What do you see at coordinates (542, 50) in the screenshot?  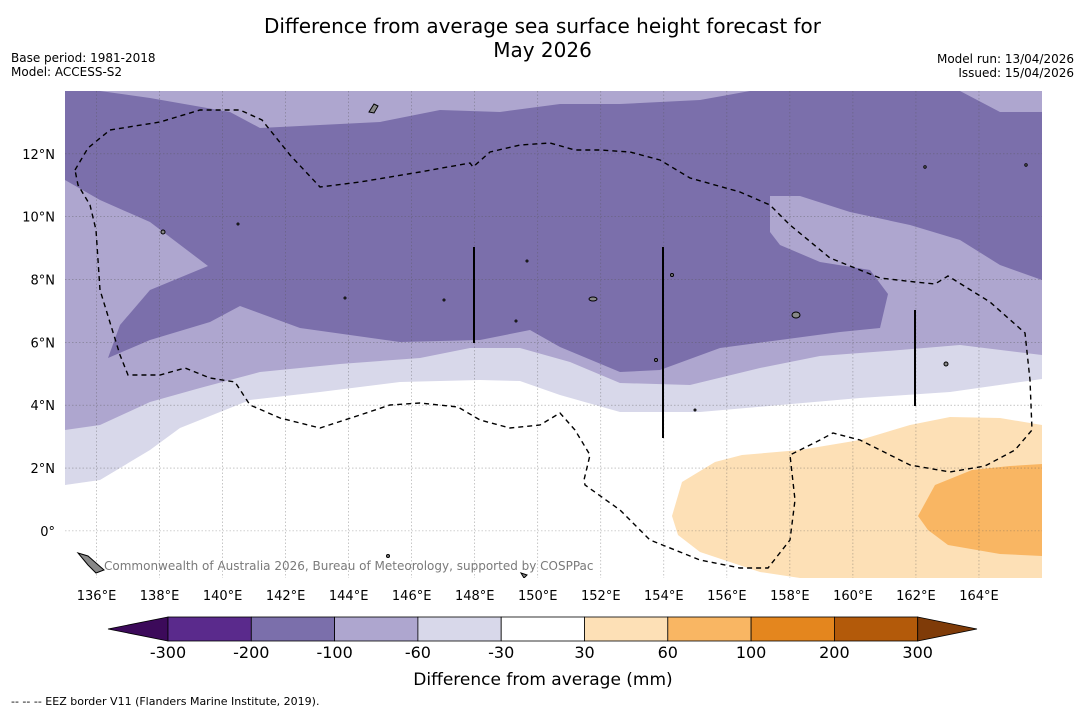 I see `chart-title-line2: May 2026` at bounding box center [542, 50].